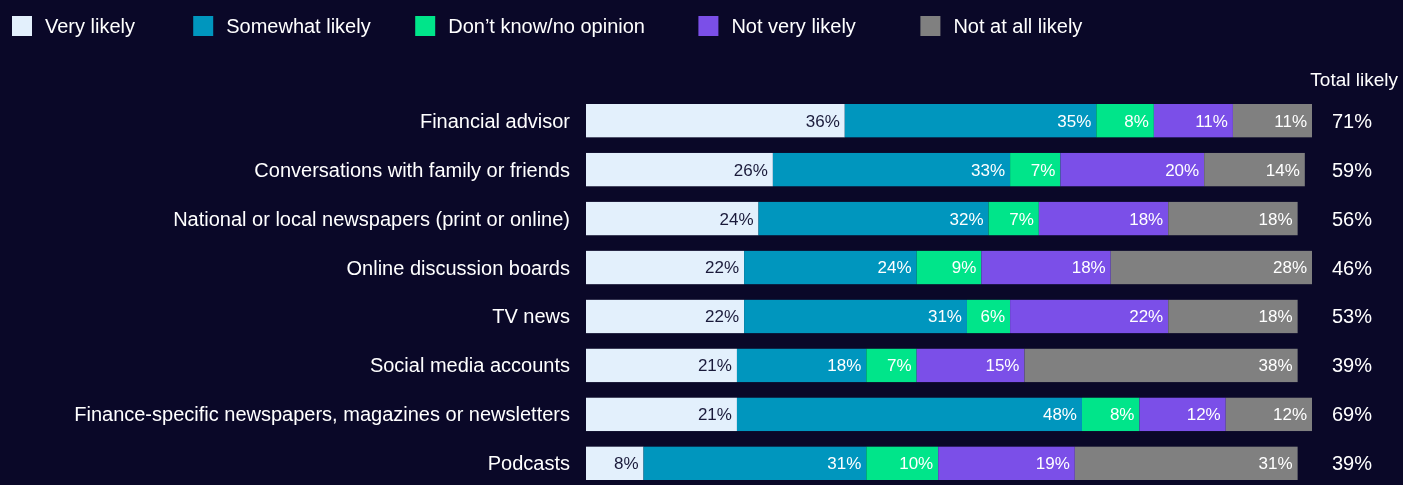 The width and height of the screenshot is (1403, 485). I want to click on y-tick-label: Finance-specific newspapers, magazines or newsletters, so click(322, 414).